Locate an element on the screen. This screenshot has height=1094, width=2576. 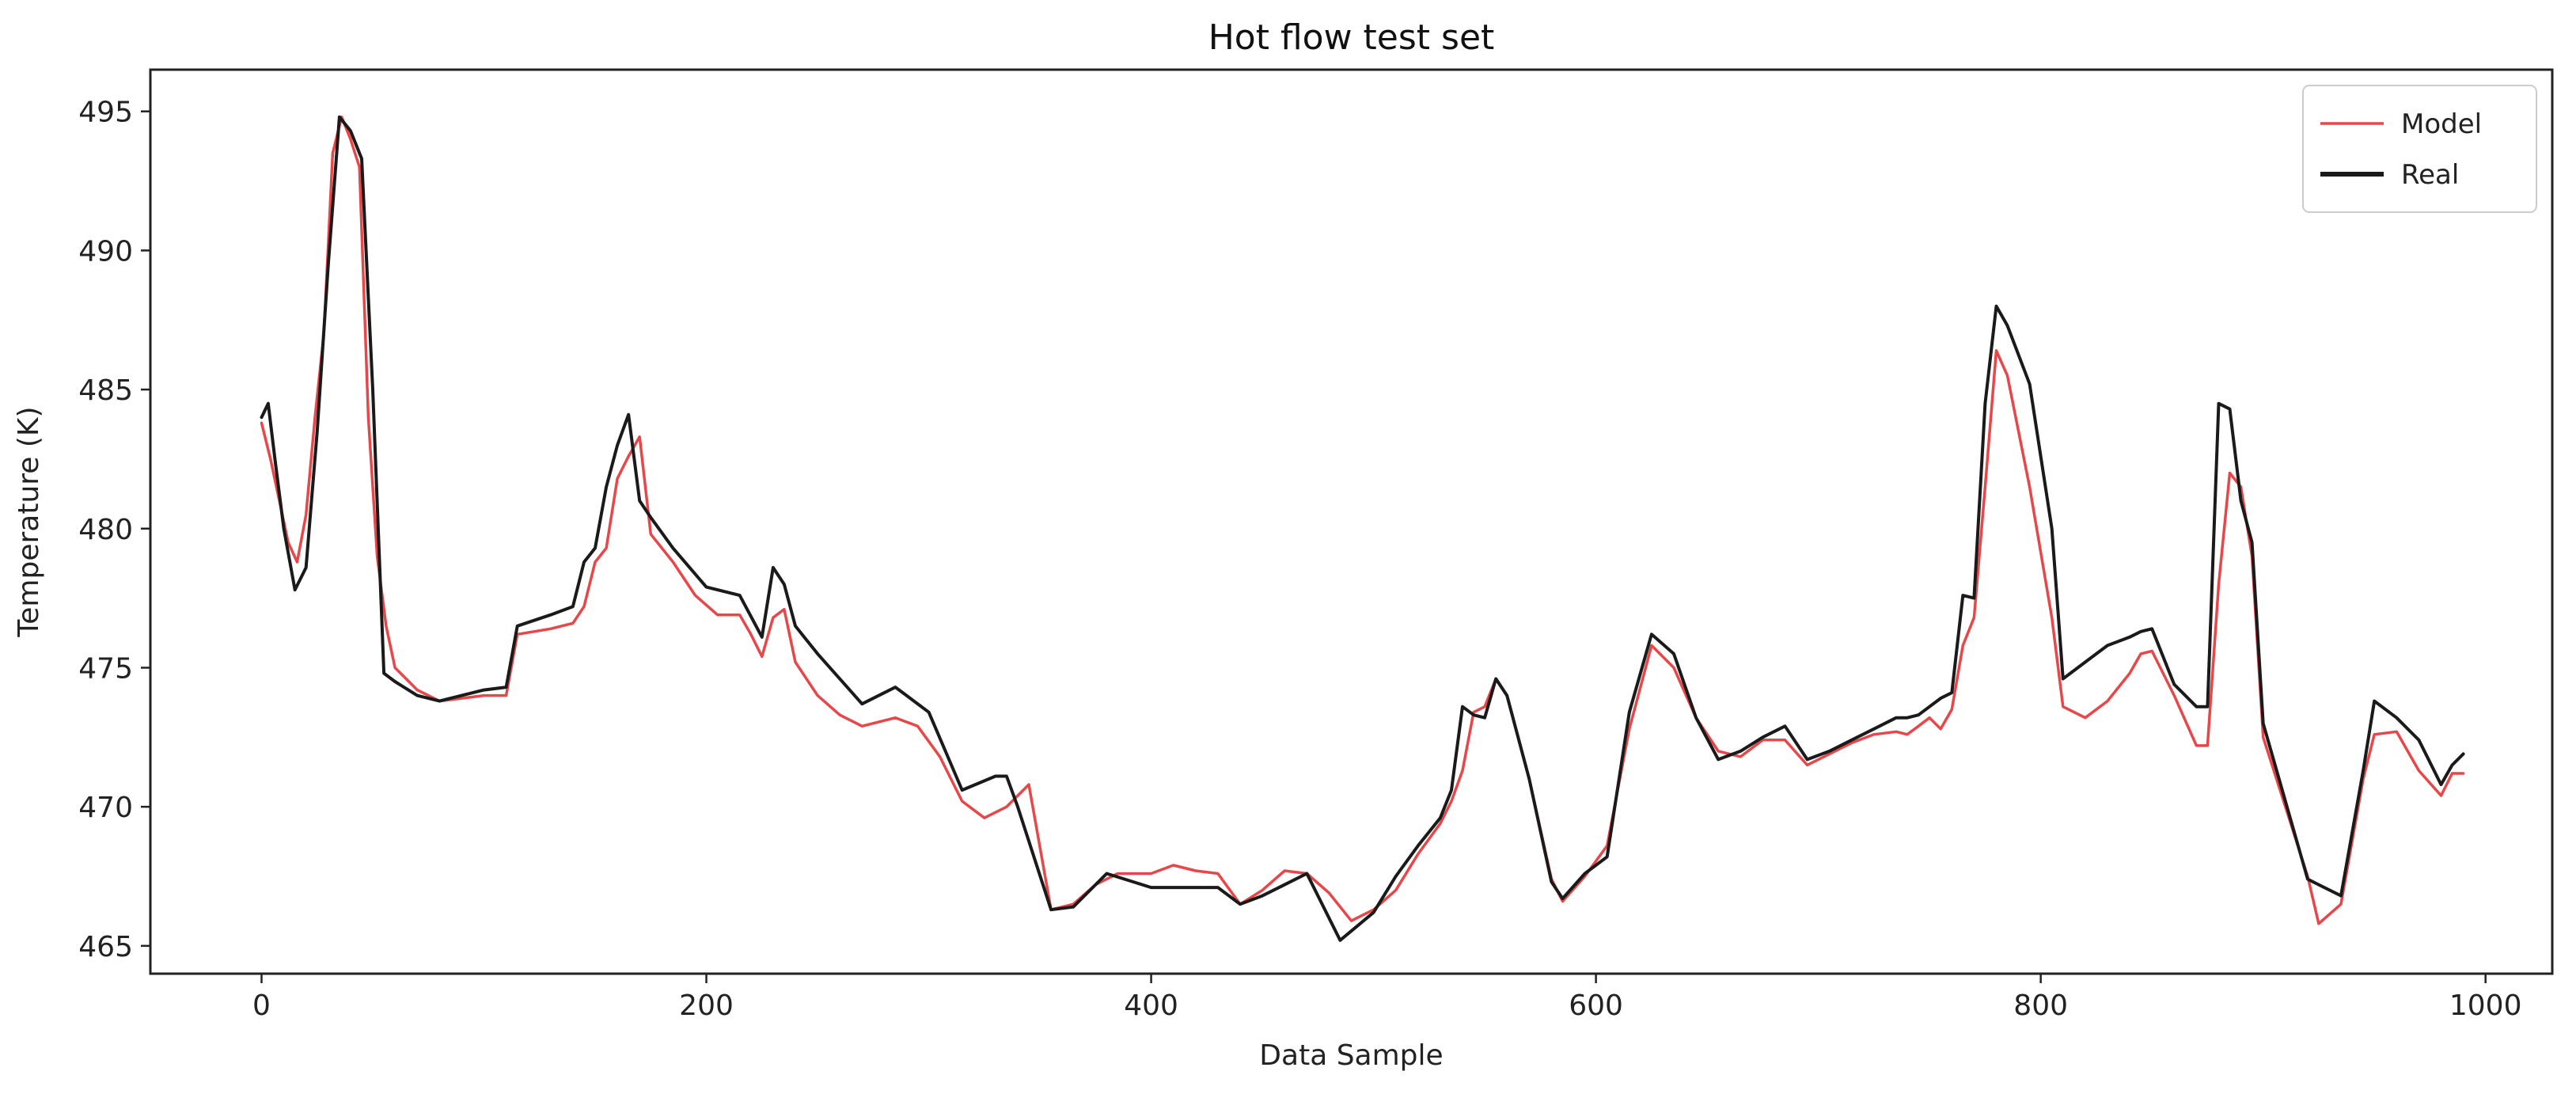
legend-box is located at coordinates (2419, 149).